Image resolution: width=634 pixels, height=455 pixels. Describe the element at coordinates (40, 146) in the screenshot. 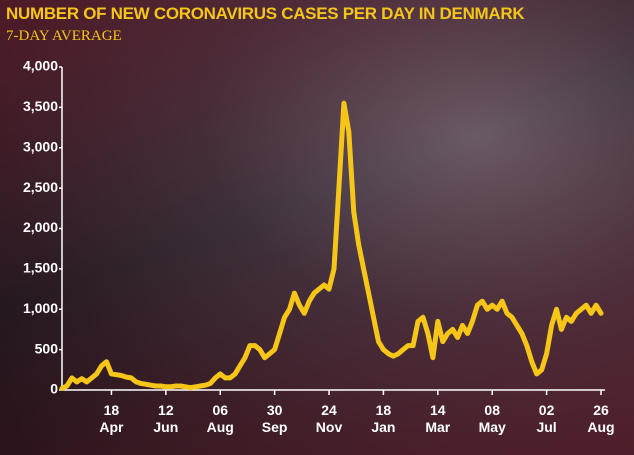

I see `y-tick-label: 3,000` at that location.